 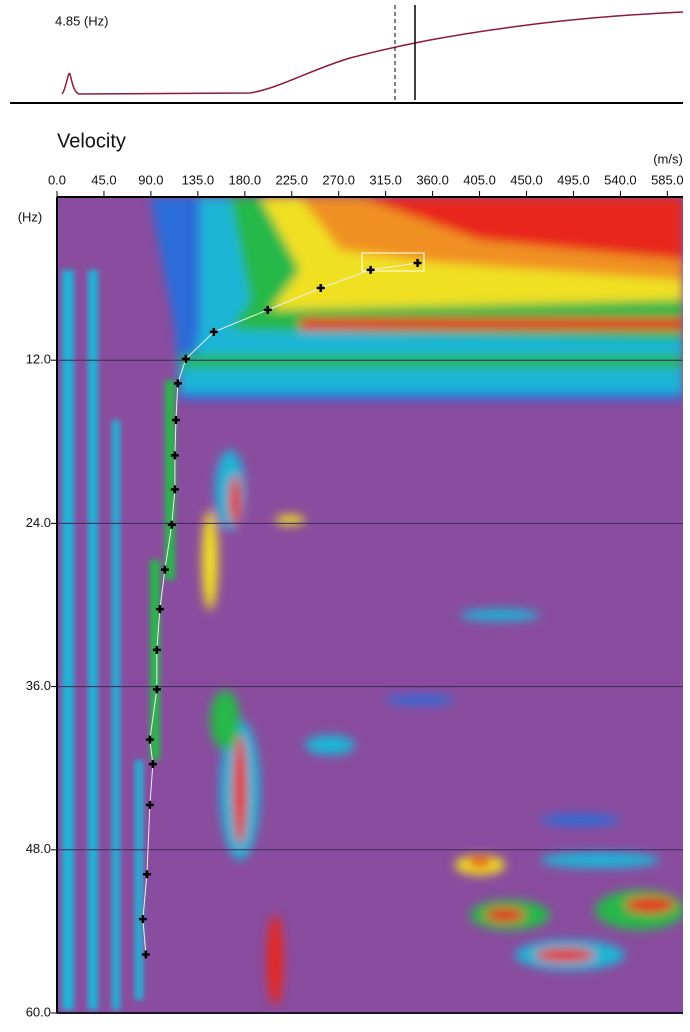 What do you see at coordinates (573, 179) in the screenshot?
I see `x-tick-label: 495.0` at bounding box center [573, 179].